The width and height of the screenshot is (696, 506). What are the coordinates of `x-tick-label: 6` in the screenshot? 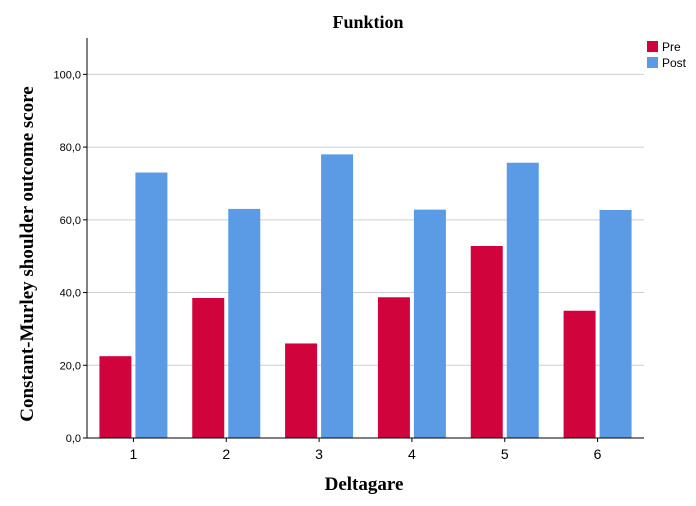 It's located at (598, 454).